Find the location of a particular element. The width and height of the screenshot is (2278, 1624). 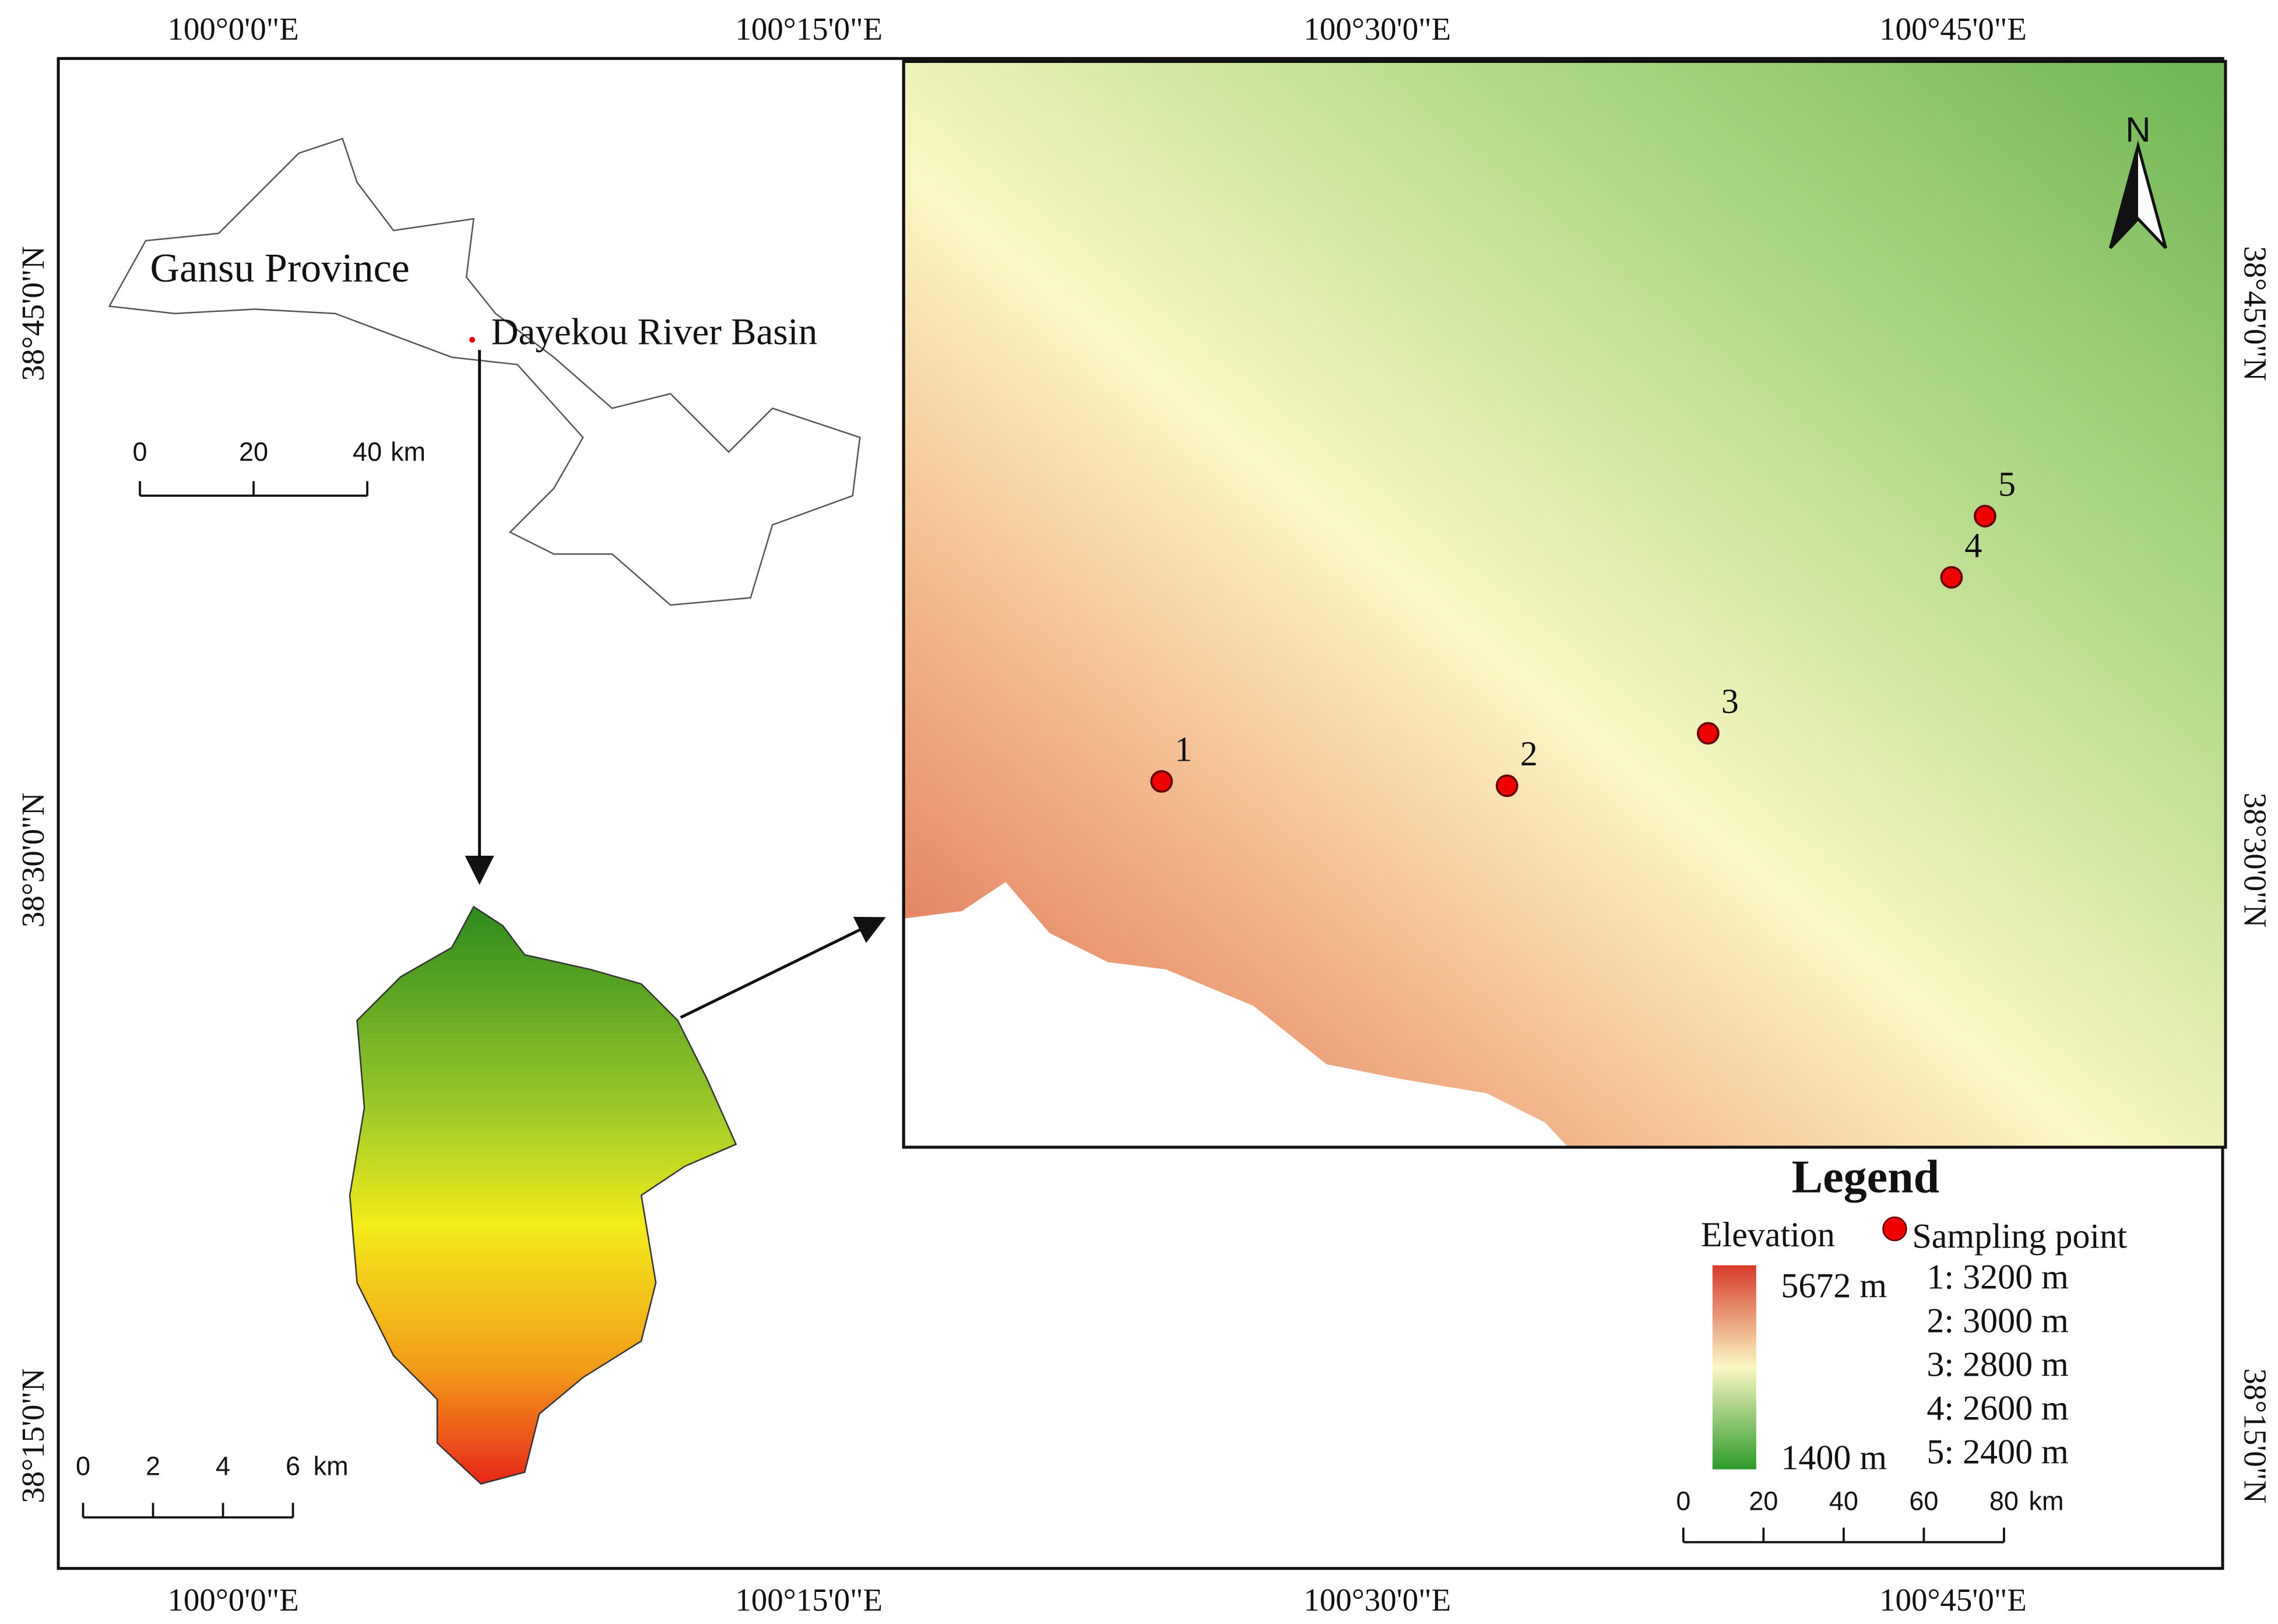

scale-tick-label: 6 is located at coordinates (293, 1466).